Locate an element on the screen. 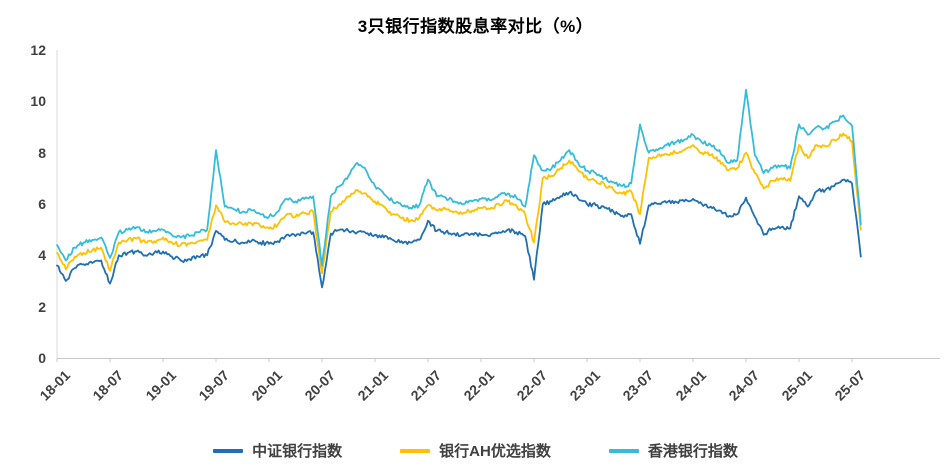 The width and height of the screenshot is (951, 471). y-tick-label: 6 is located at coordinates (42, 204).